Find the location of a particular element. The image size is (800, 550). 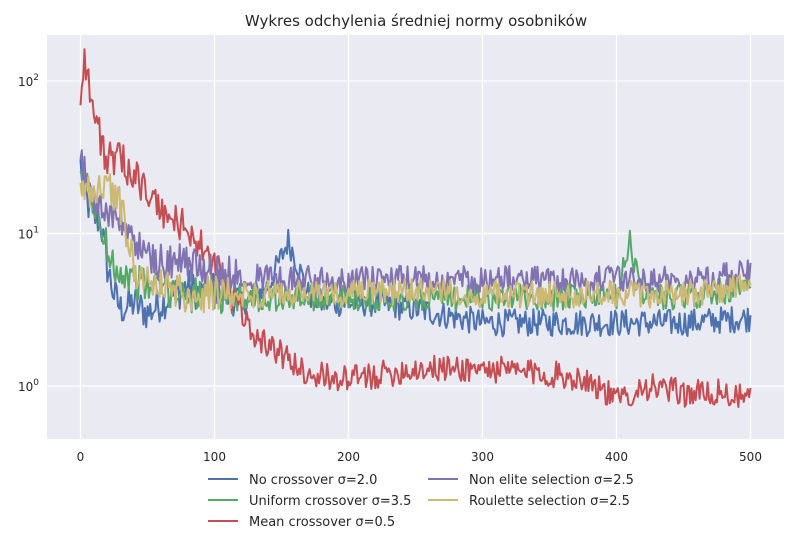

legend-label: No crossover σ=2.0 is located at coordinates (313, 480).